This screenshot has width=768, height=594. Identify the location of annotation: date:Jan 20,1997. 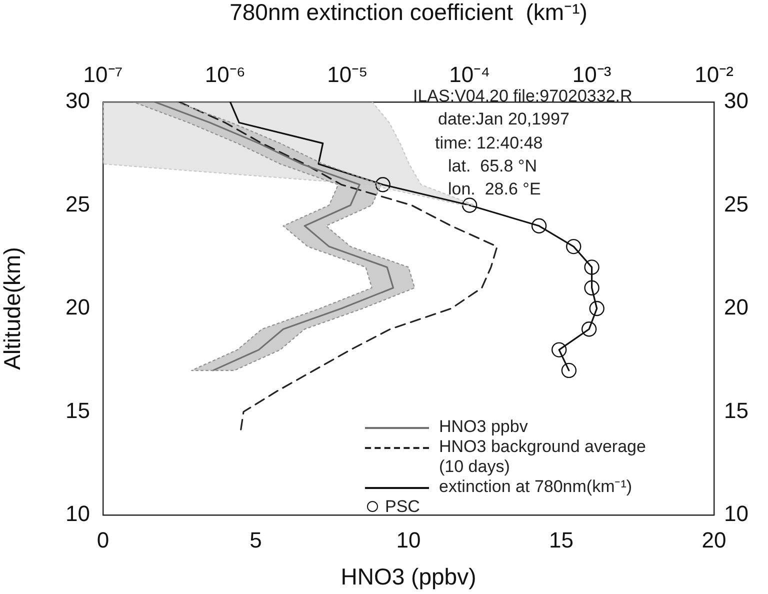
(504, 119).